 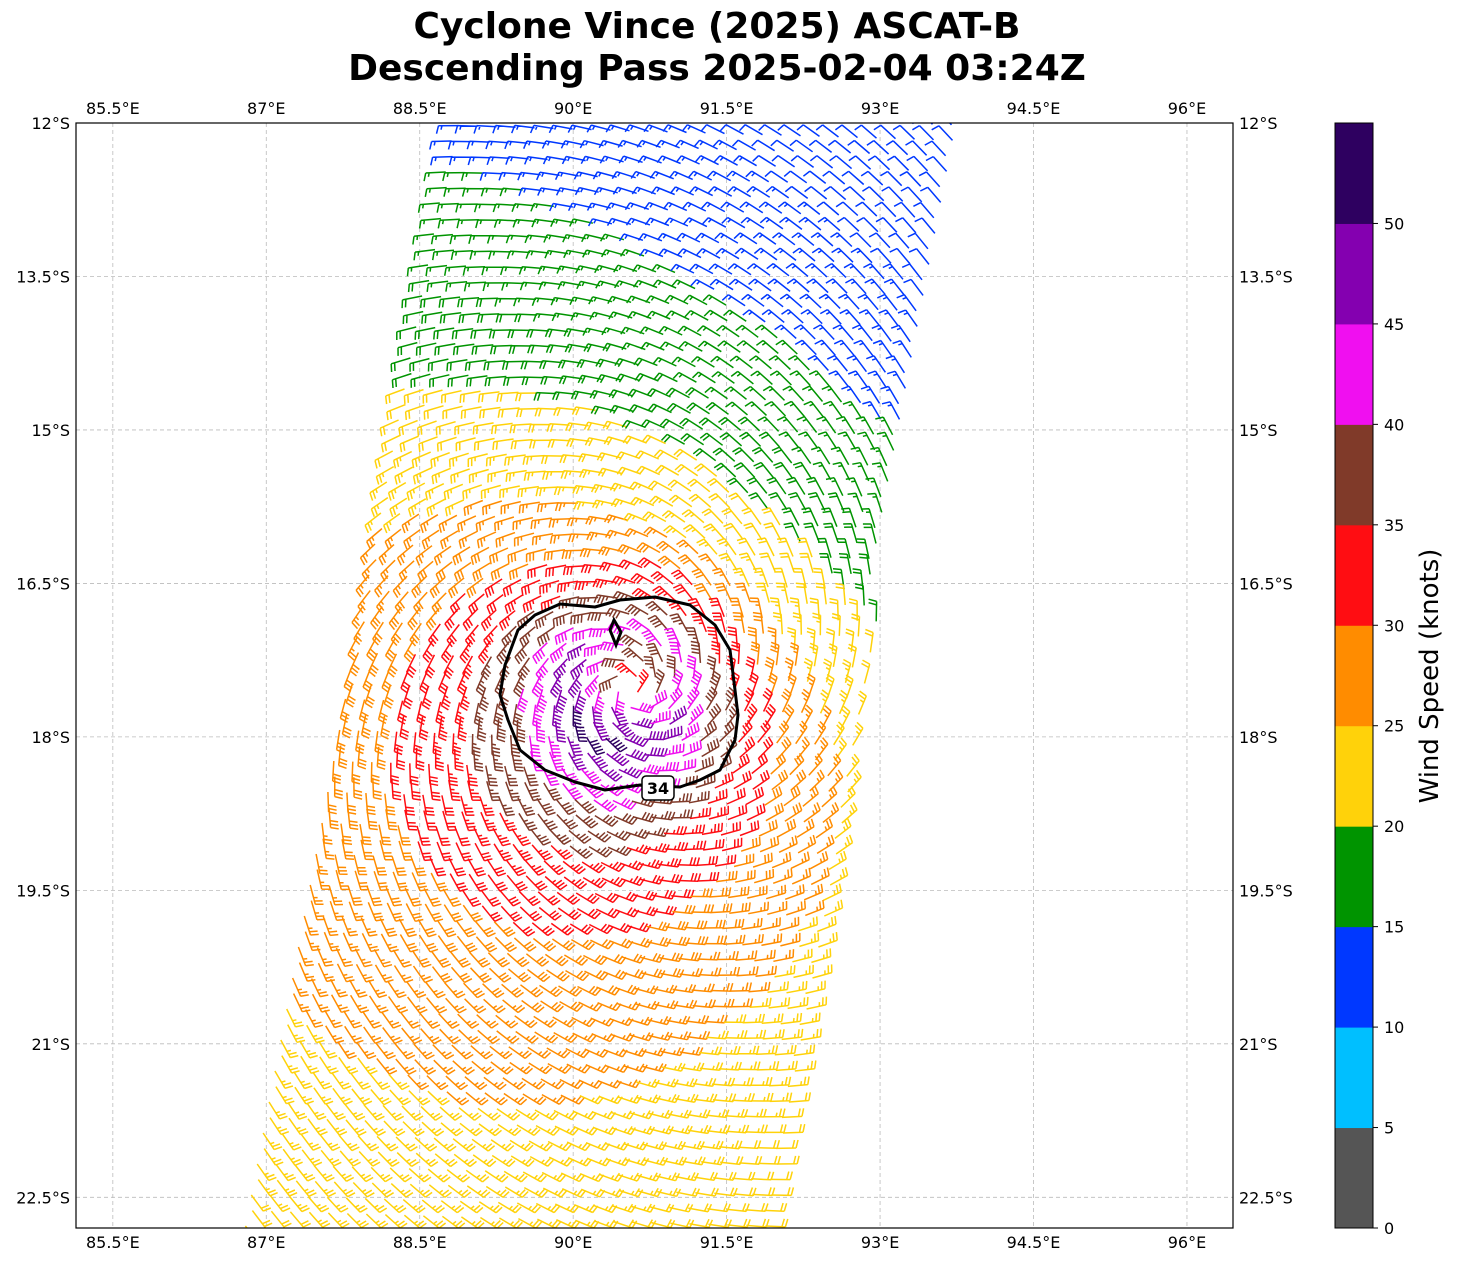 I want to click on lat-tick-label-left: 15°S, so click(x=50, y=430).